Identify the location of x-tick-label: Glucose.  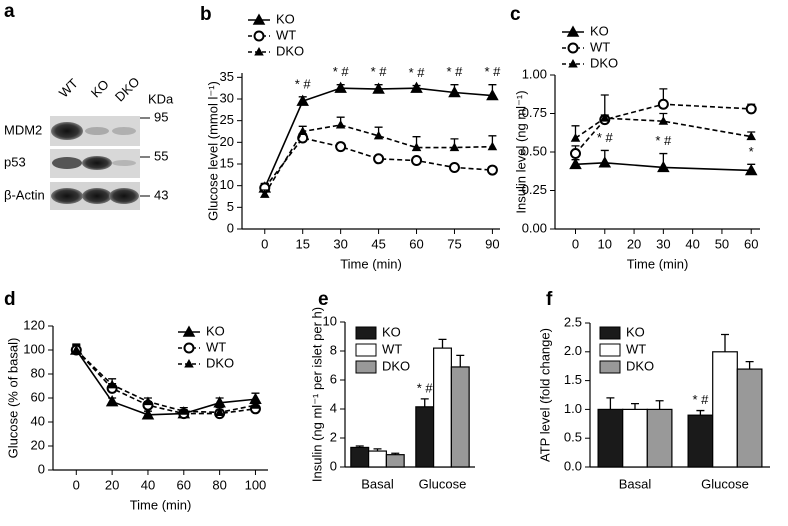
(725, 483).